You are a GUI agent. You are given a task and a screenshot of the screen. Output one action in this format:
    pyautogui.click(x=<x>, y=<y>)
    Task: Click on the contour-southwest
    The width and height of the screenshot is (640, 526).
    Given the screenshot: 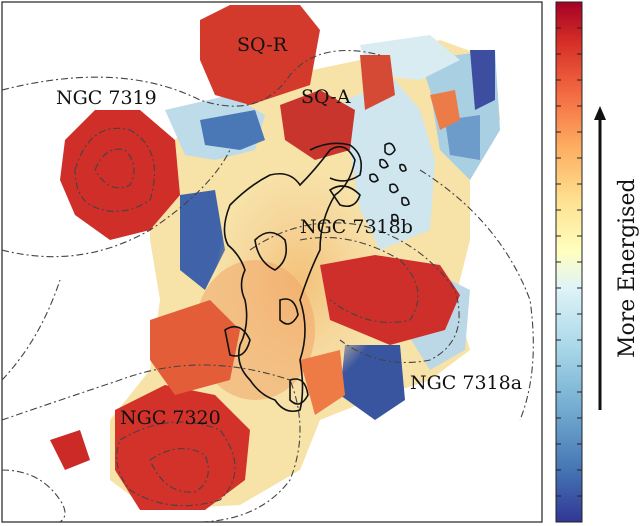 What is the action you would take?
    pyautogui.click(x=34, y=495)
    